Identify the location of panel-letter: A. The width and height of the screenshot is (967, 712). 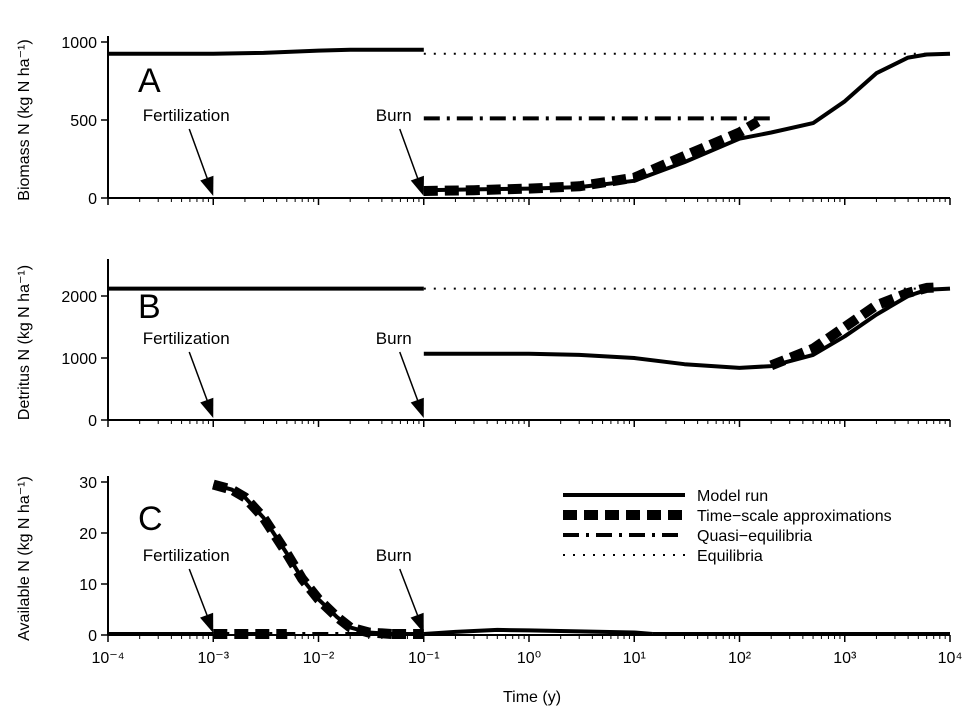
(149, 81).